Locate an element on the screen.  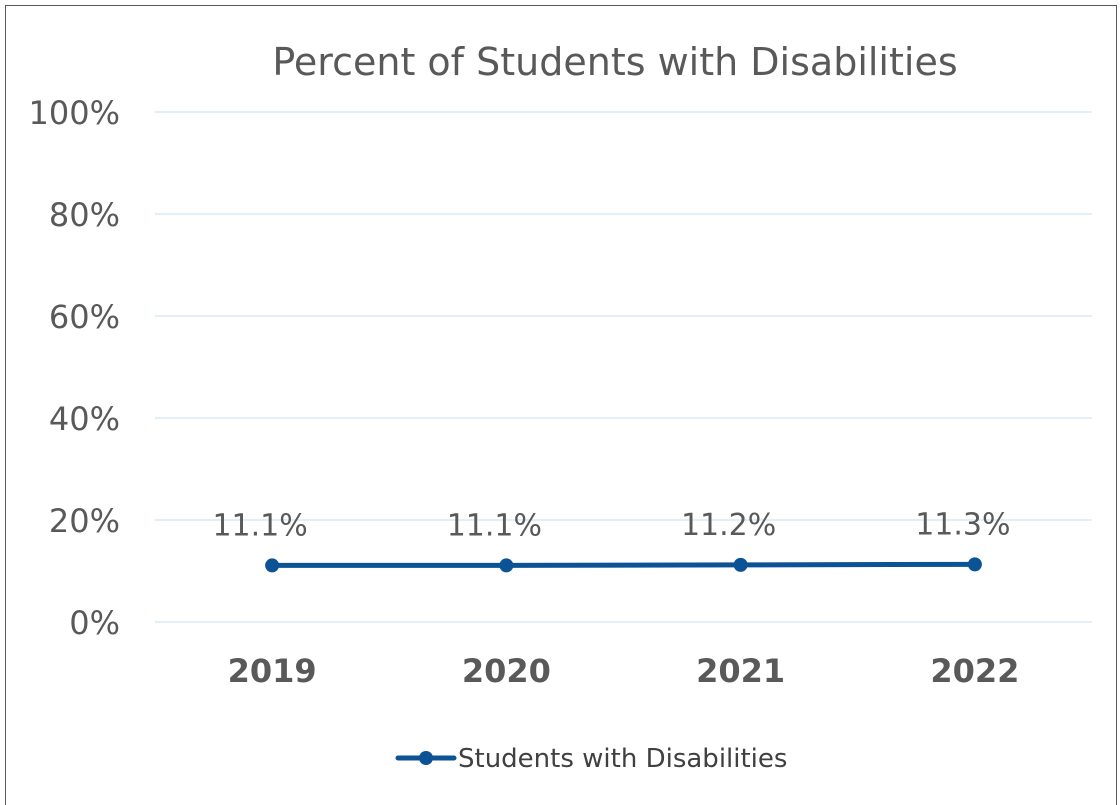
y-tick-label: 80% is located at coordinates (84, 215).